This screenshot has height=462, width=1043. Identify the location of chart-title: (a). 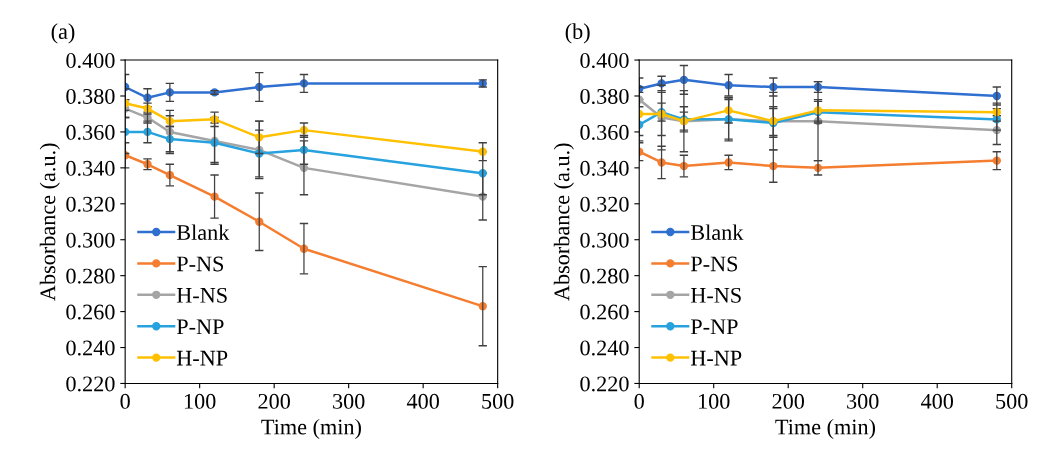
(63, 33).